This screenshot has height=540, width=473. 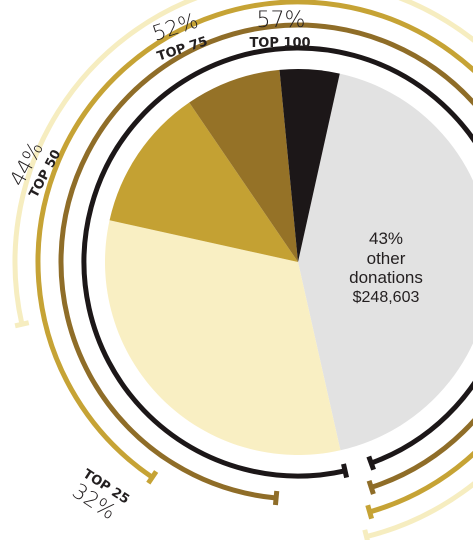 I want to click on other-donations-percent: 43%, so click(x=386, y=238).